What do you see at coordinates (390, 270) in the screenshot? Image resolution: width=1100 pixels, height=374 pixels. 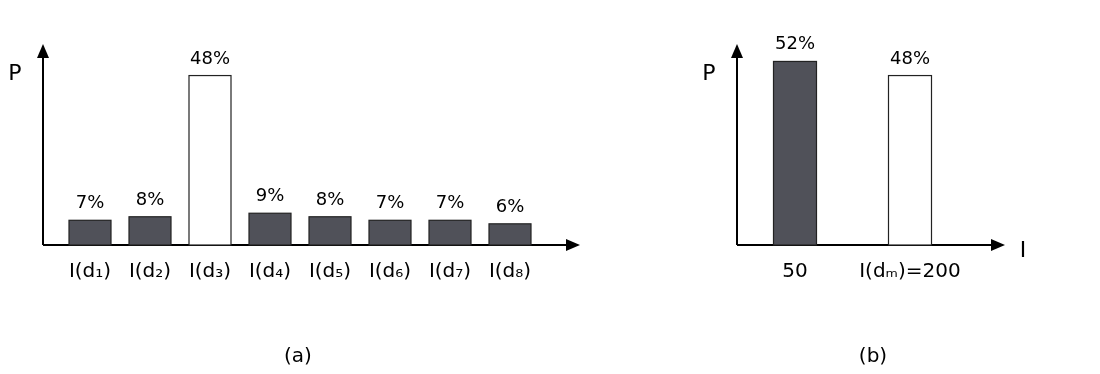 I see `x-tick-label: I(d₆)` at bounding box center [390, 270].